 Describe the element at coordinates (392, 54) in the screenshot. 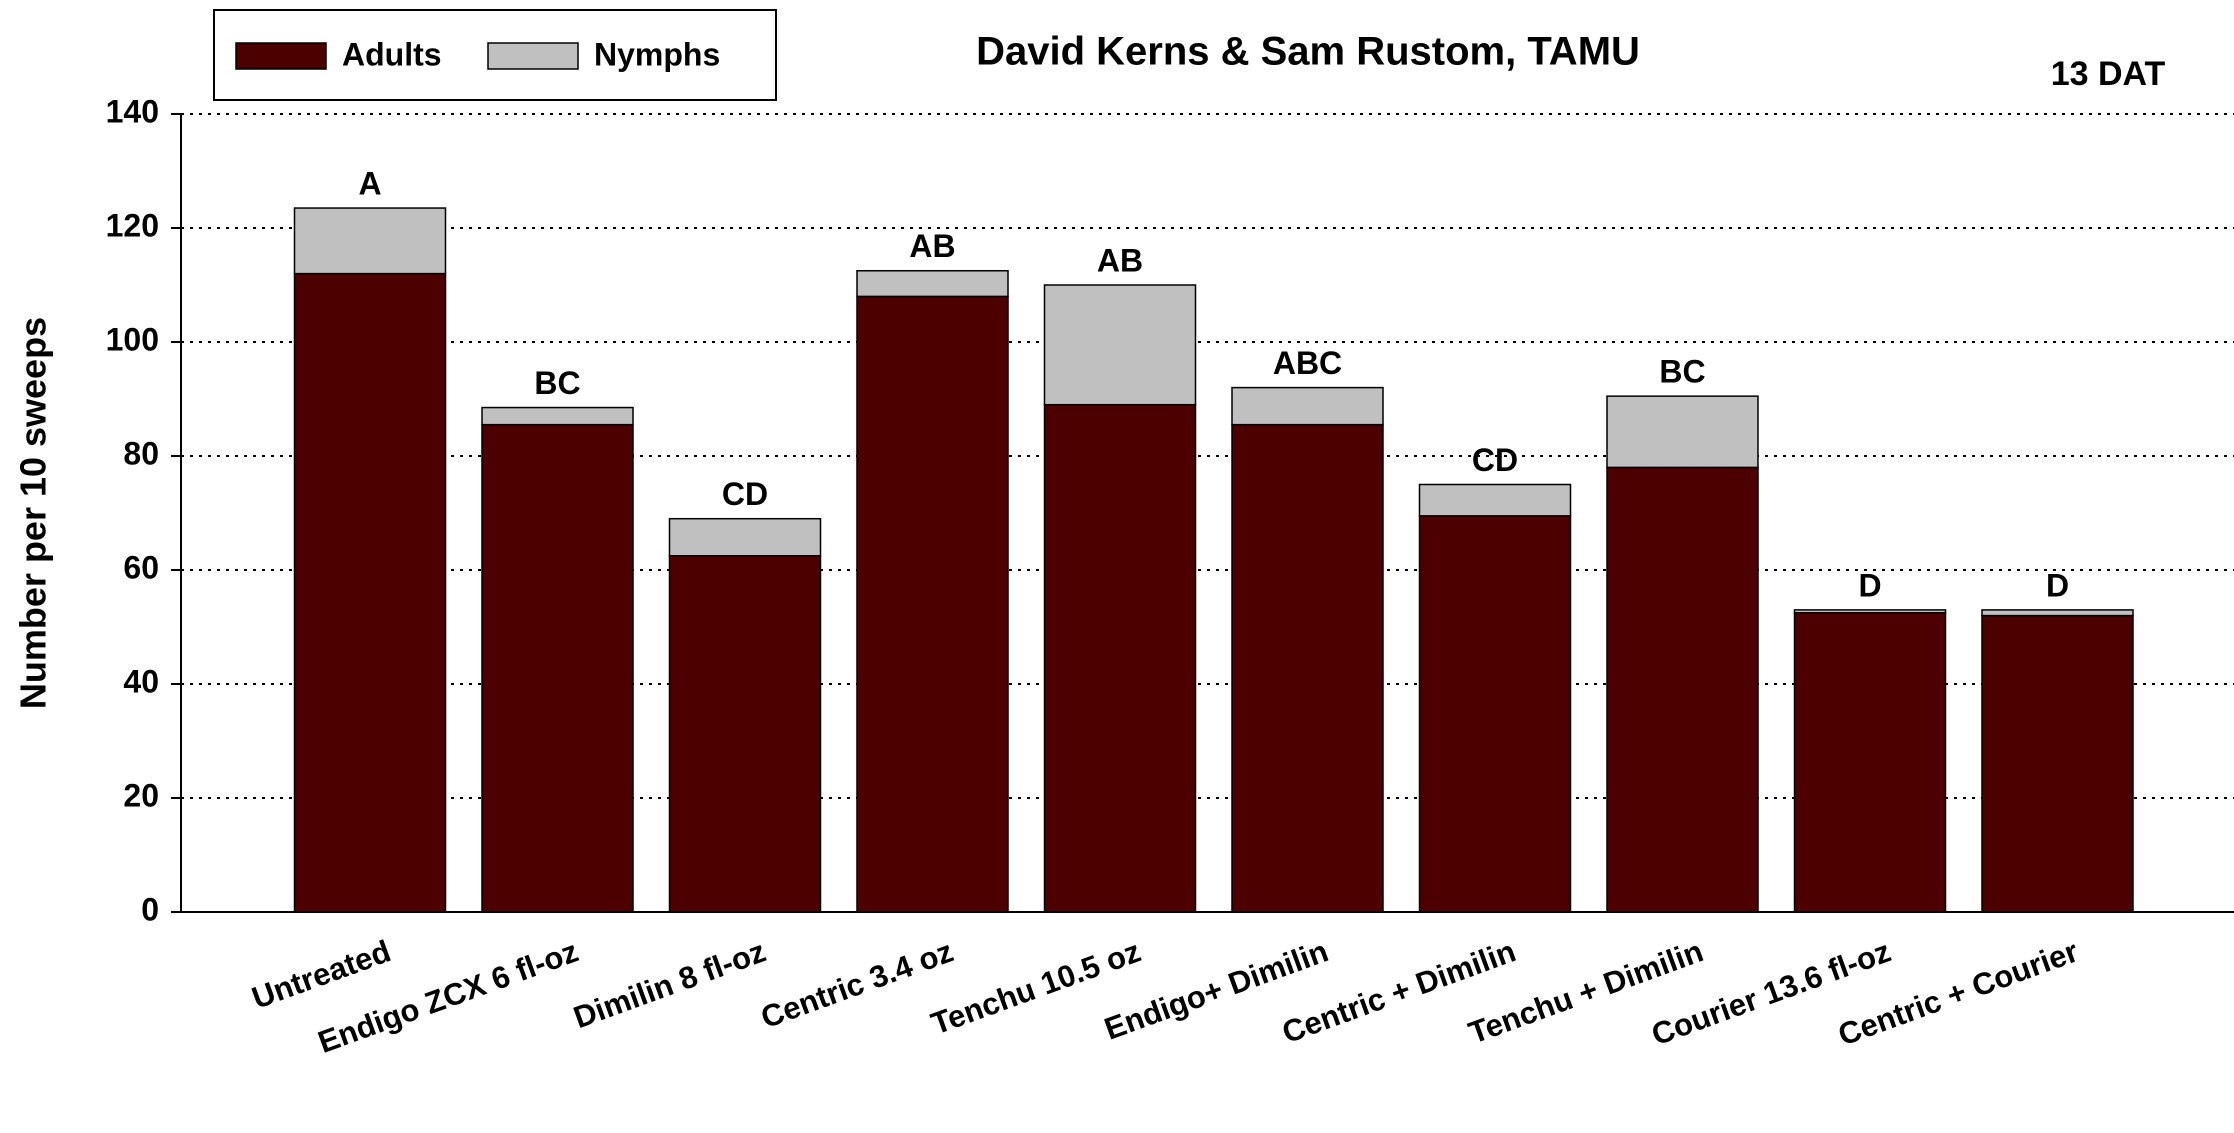

I see `legend-label: Adults` at that location.